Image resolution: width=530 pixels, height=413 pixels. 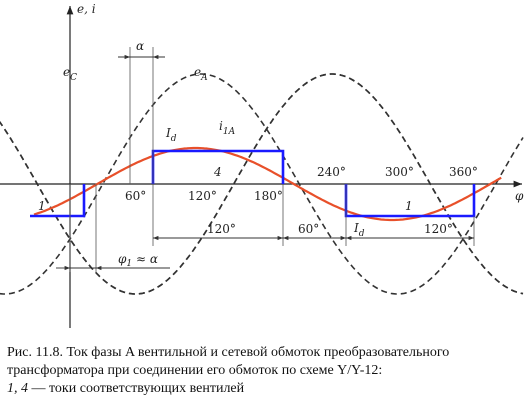 What do you see at coordinates (138, 260) in the screenshot?
I see `phi-label: φ1 ≈ α` at bounding box center [138, 260].